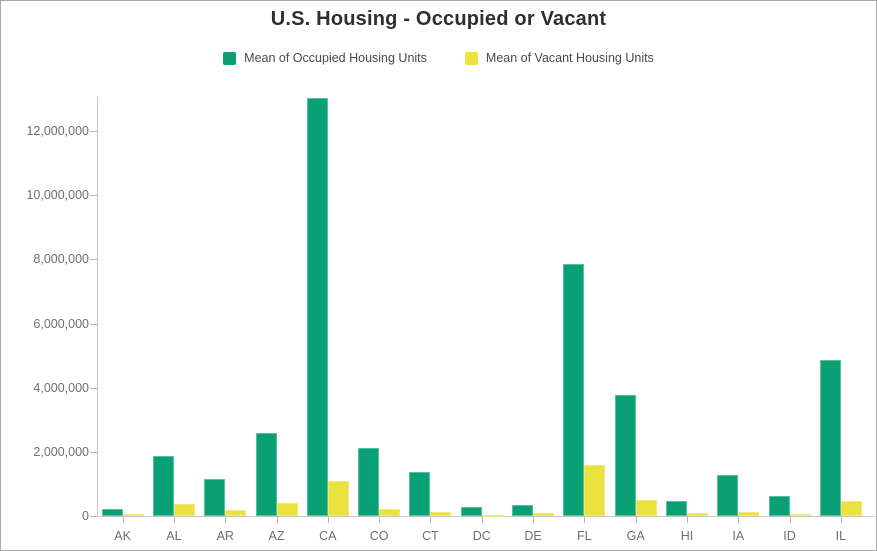  Describe the element at coordinates (97, 306) in the screenshot. I see `y-axis-line` at that location.